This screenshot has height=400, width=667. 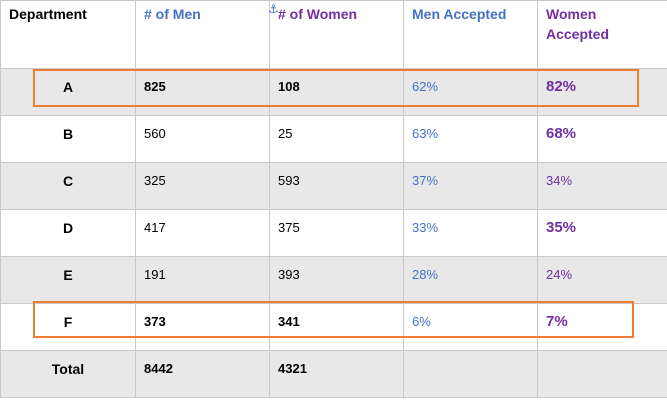 I want to click on men-accepted-pct: 28%, so click(x=425, y=274).